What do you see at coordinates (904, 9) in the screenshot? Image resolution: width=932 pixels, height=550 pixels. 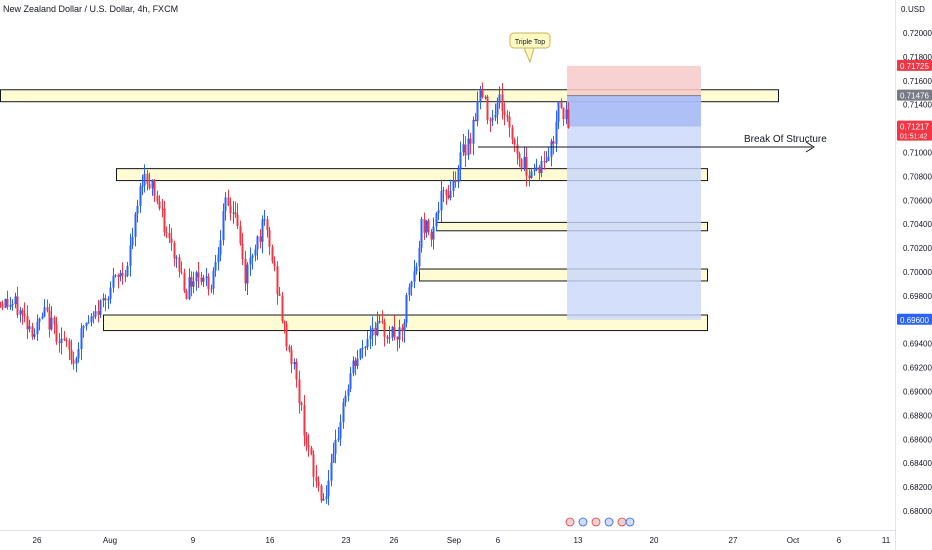 I see `currency-label-dot: 0.` at bounding box center [904, 9].